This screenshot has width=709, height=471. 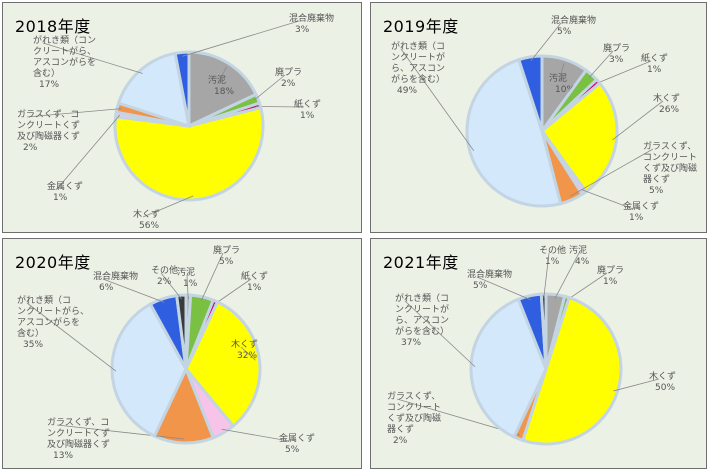 I want to click on slice-label: 木くず 32%, so click(x=244, y=349).